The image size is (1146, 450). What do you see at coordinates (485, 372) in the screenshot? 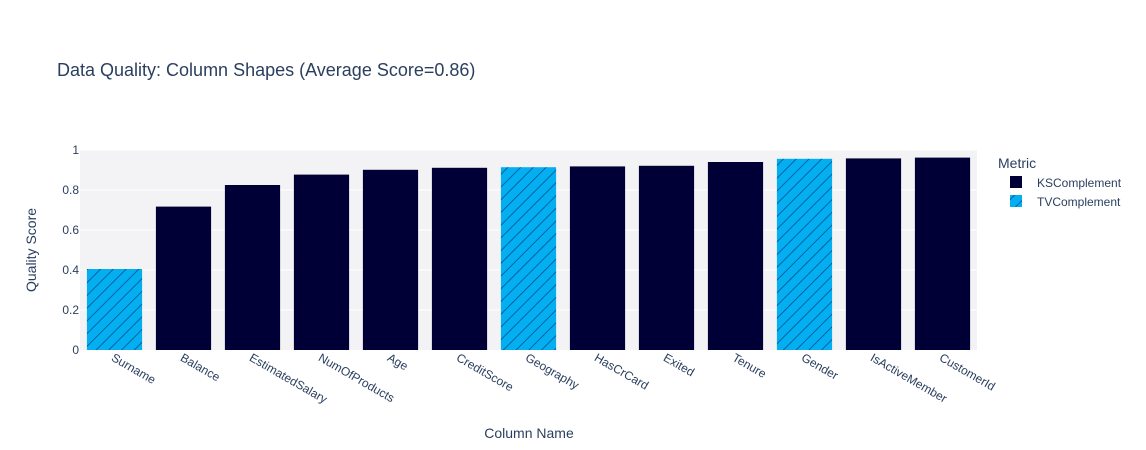
I see `x-tick-label: CreditScore` at bounding box center [485, 372].